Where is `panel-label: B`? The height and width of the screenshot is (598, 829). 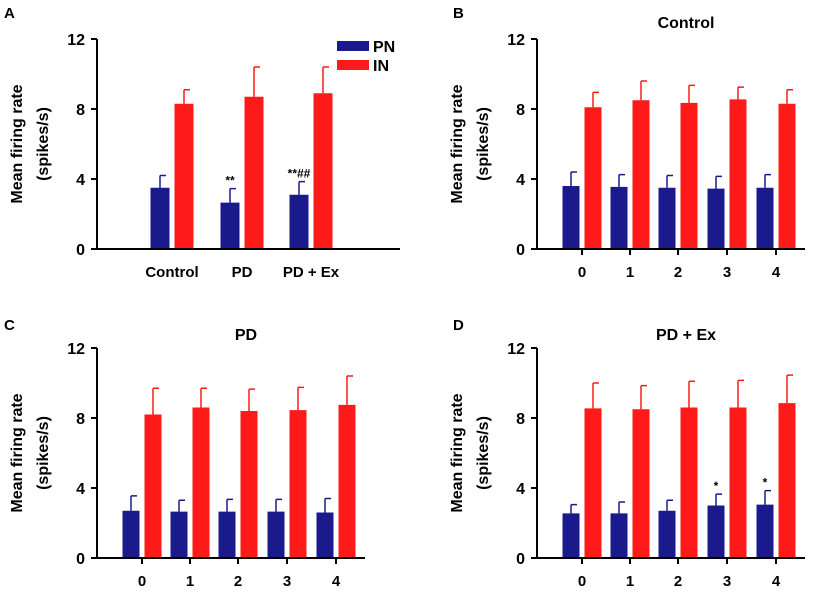 panel-label: B is located at coordinates (458, 13).